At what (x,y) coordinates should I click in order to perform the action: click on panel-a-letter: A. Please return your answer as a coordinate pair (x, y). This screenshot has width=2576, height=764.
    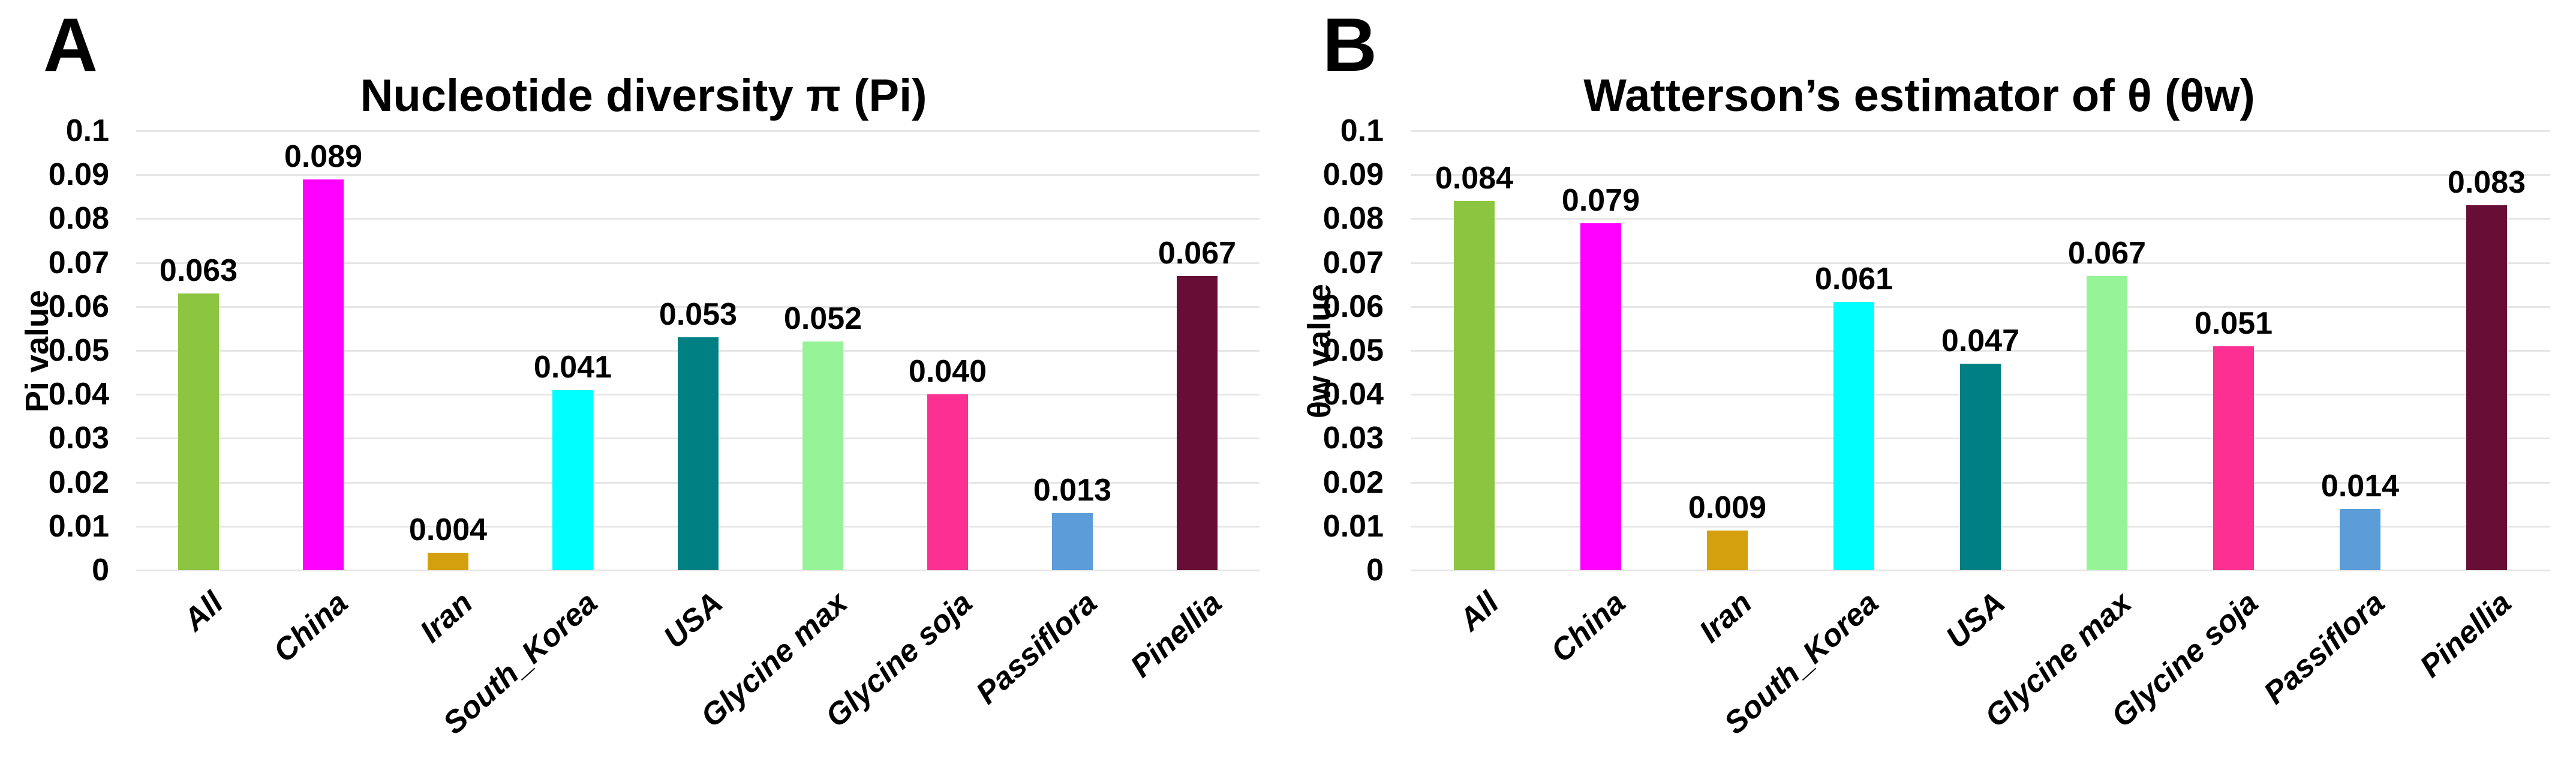
    Looking at the image, I should click on (71, 44).